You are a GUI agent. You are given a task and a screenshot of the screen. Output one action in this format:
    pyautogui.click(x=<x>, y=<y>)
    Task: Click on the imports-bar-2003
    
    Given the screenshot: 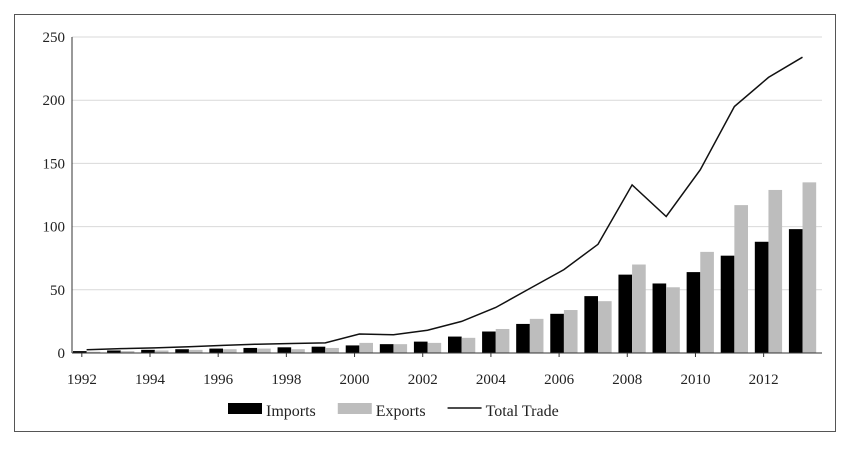 What is the action you would take?
    pyautogui.click(x=455, y=344)
    